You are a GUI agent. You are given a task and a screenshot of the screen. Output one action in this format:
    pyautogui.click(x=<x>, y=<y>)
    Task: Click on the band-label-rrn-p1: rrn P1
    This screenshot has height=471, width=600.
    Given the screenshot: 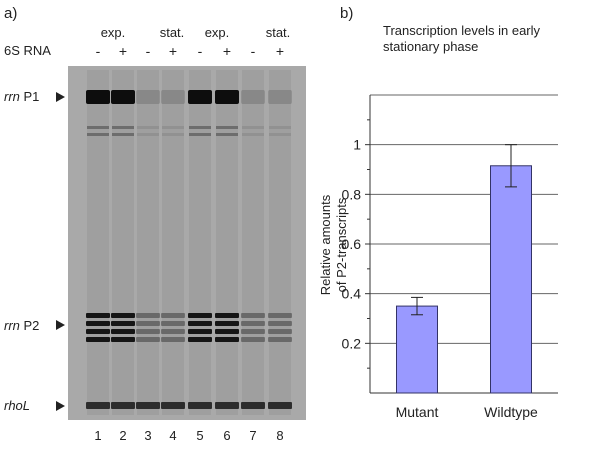 What is the action you would take?
    pyautogui.click(x=21, y=96)
    